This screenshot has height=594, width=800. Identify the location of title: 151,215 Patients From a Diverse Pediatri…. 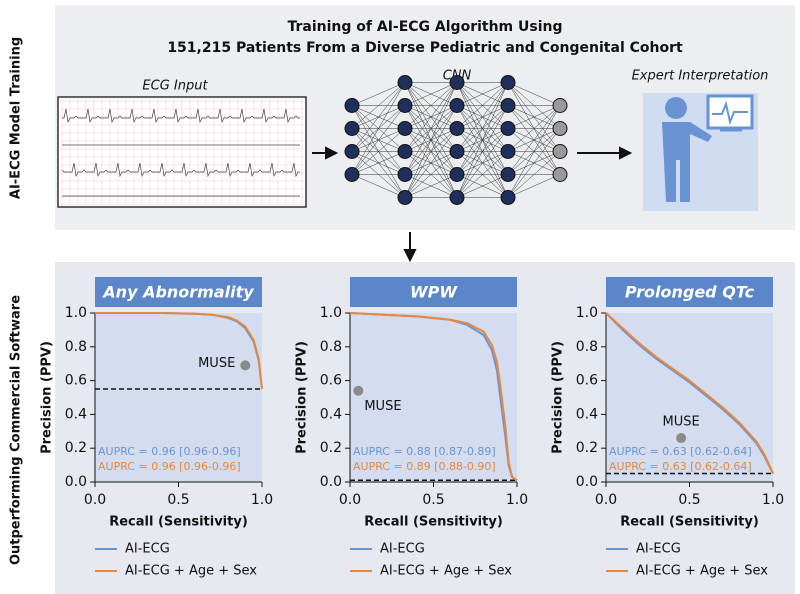
(425, 48).